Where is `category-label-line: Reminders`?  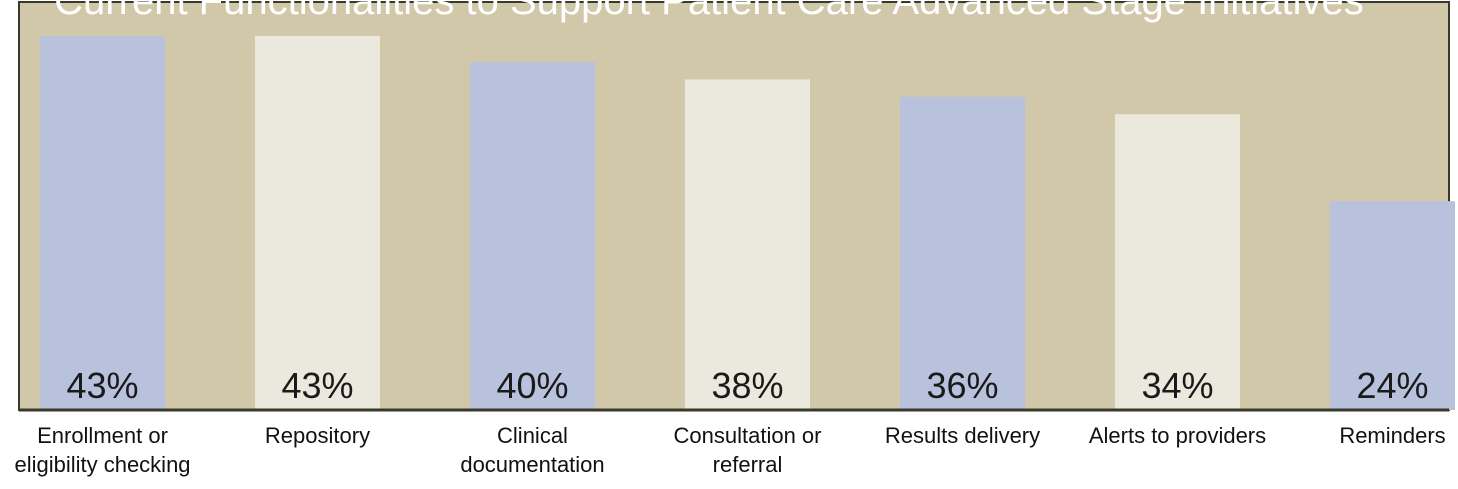
category-label-line: Reminders is located at coordinates (1392, 435).